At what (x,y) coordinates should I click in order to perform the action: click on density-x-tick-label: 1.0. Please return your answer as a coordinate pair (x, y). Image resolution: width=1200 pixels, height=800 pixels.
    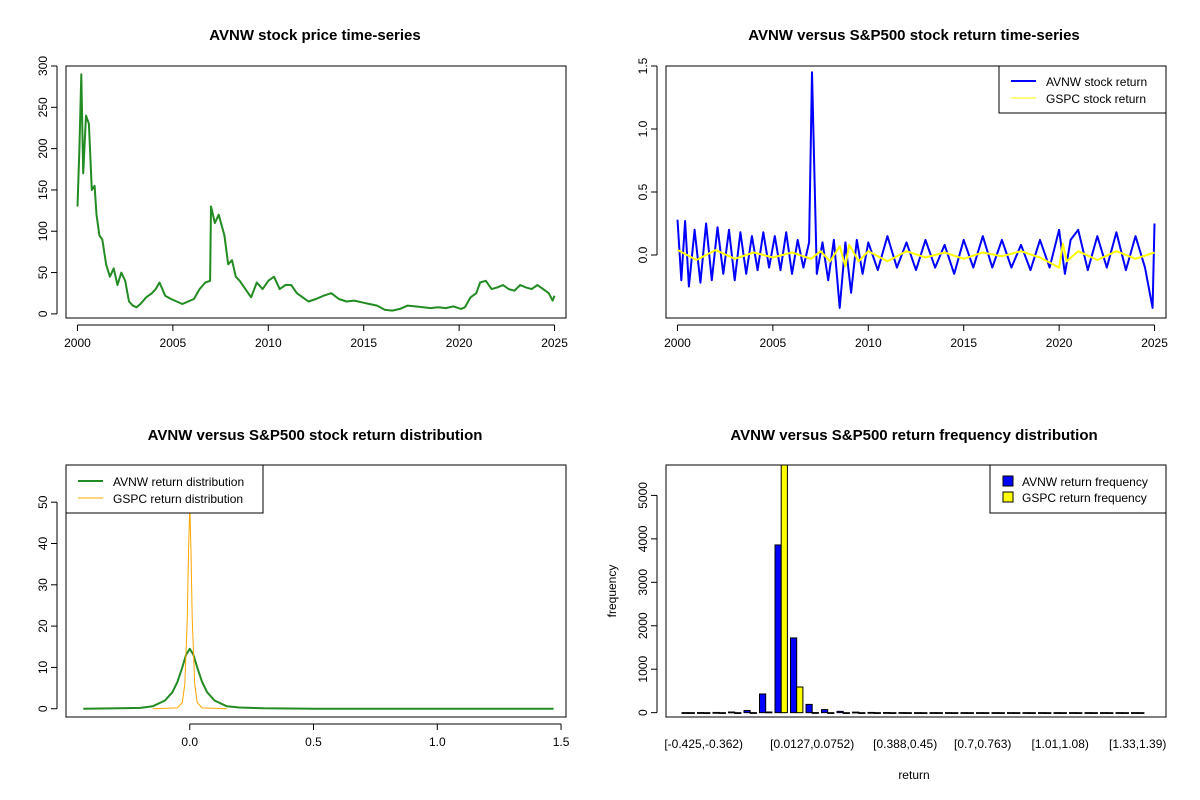
    Looking at the image, I should click on (437, 742).